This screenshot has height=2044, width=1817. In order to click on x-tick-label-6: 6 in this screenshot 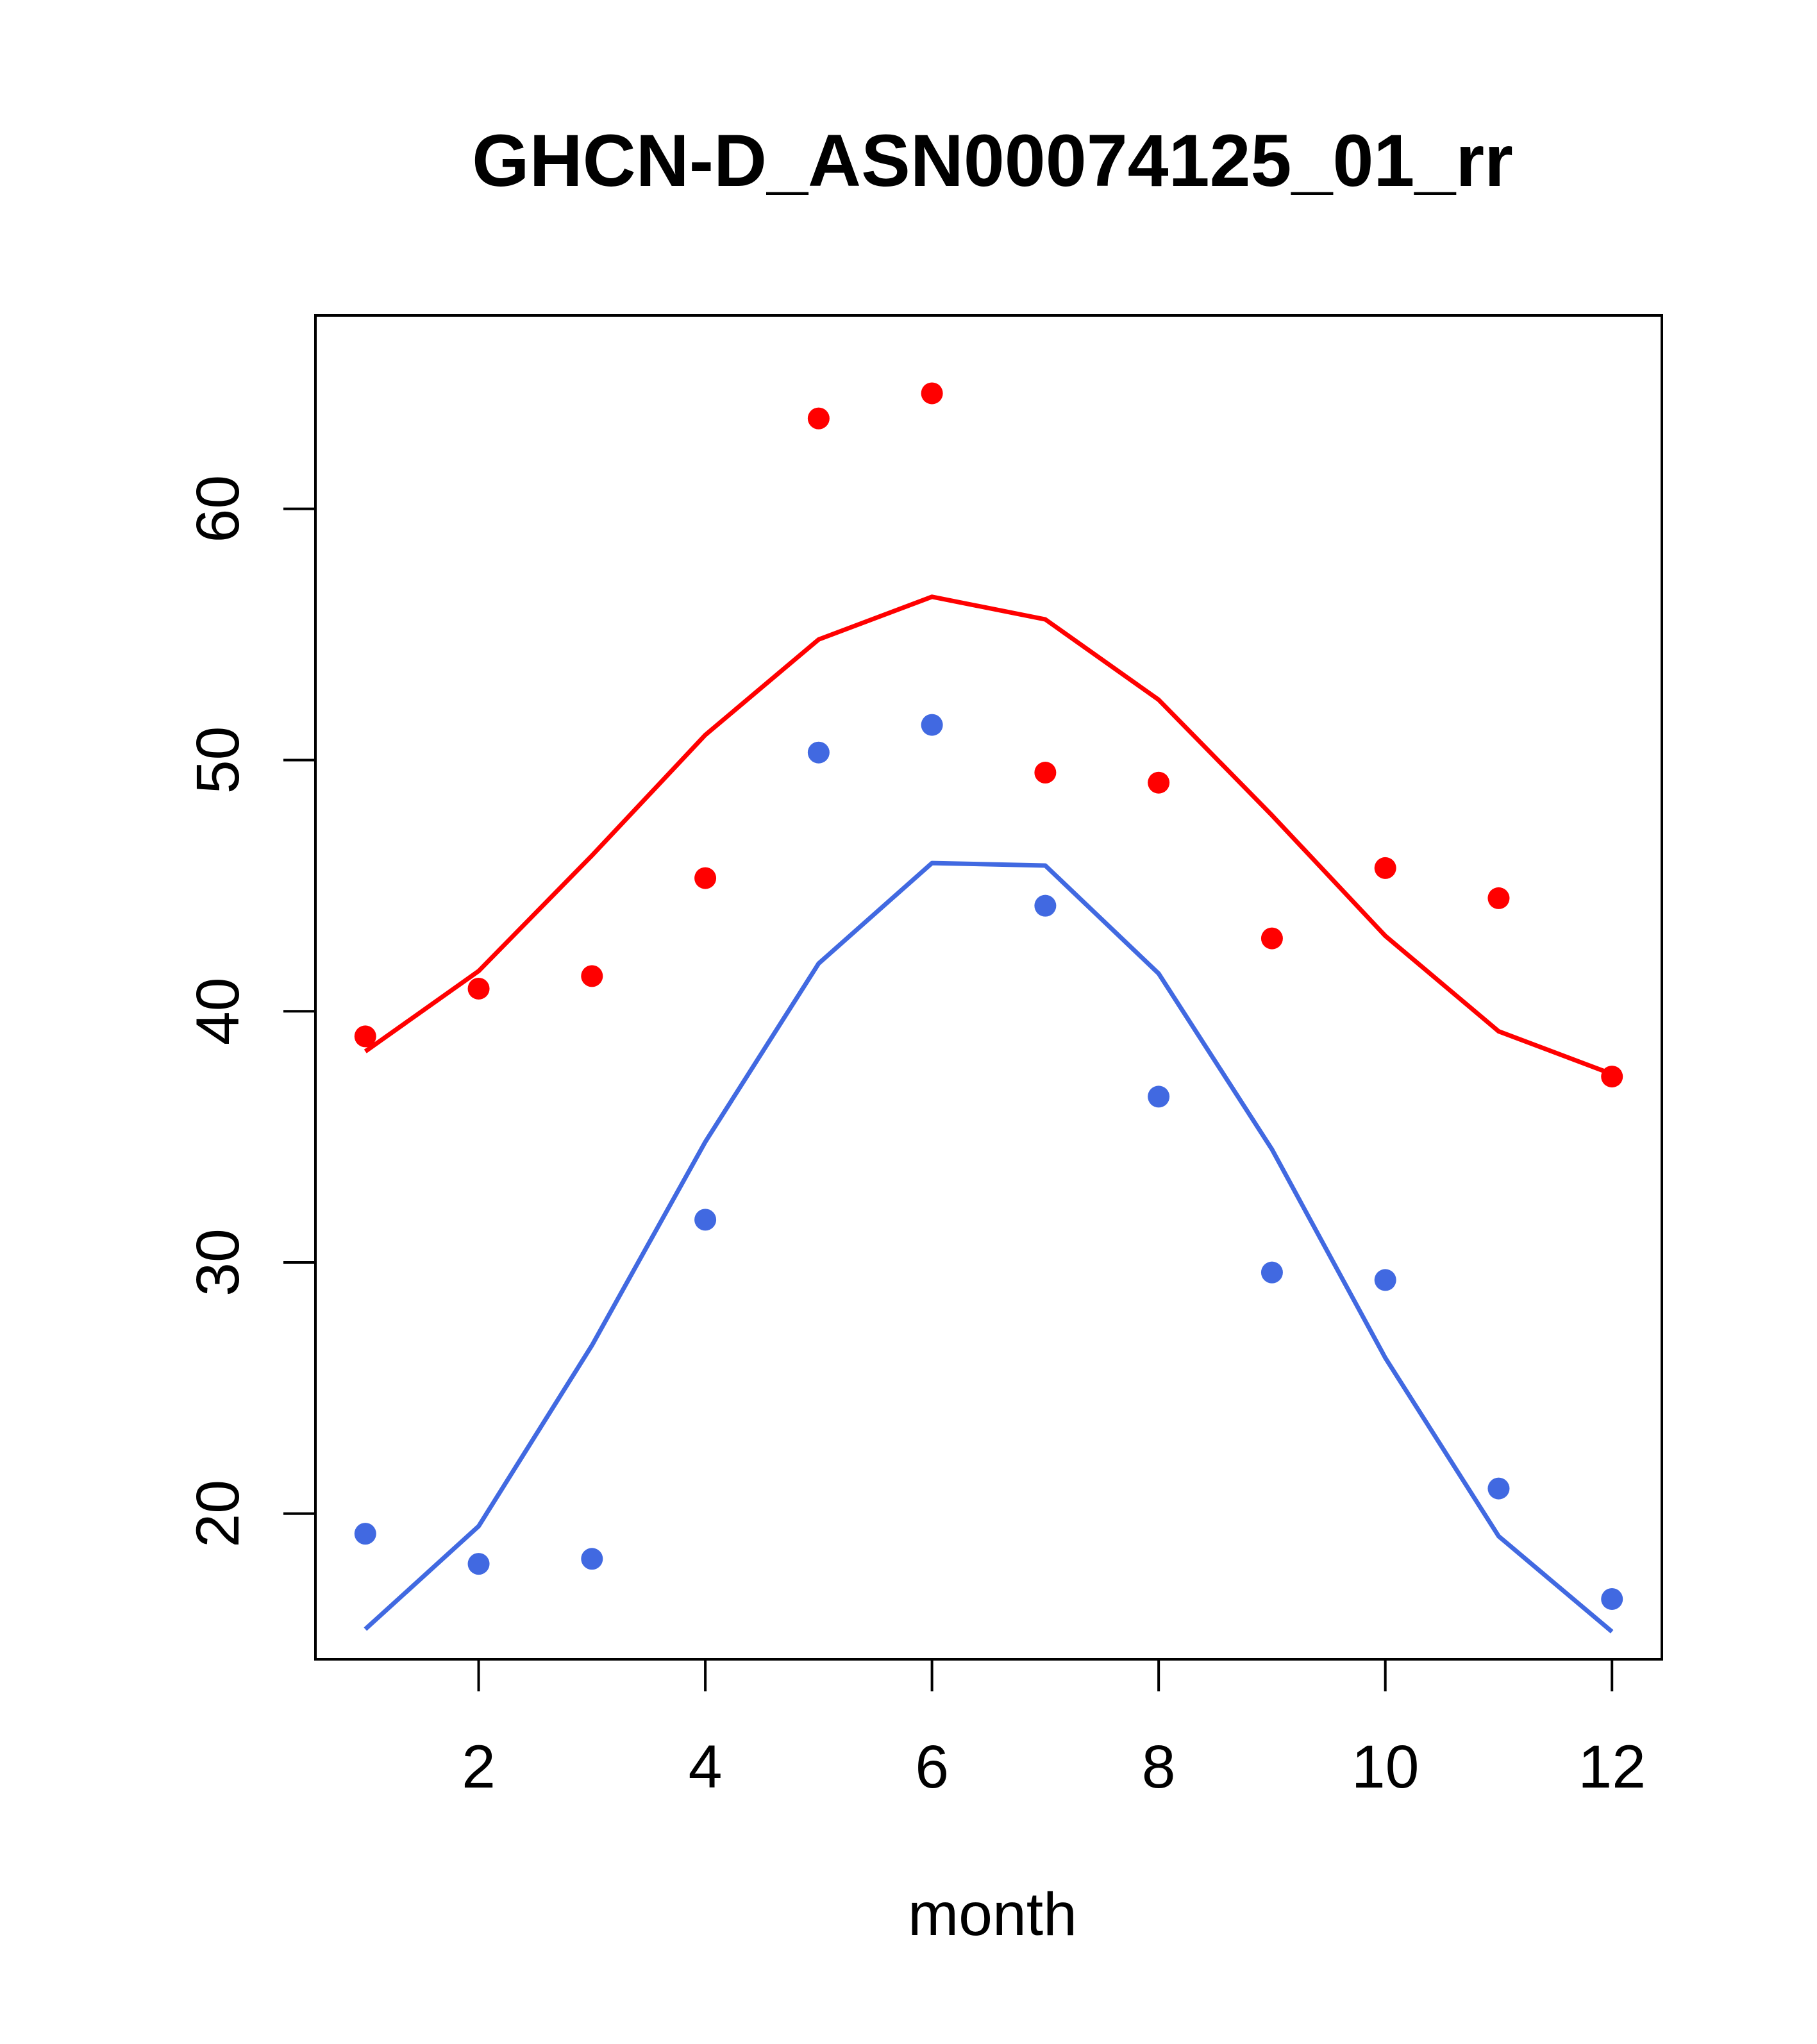, I will do `click(932, 1767)`.